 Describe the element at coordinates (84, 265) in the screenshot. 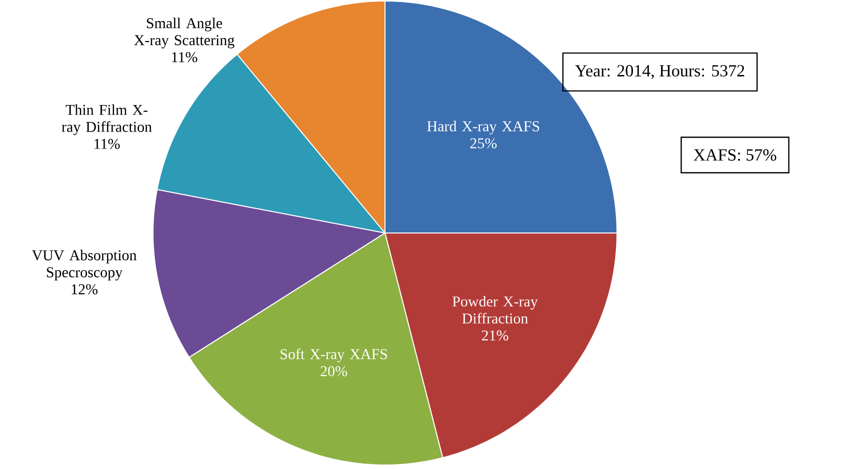

I see `slice-label: VUV Absorption Specroscopy` at that location.